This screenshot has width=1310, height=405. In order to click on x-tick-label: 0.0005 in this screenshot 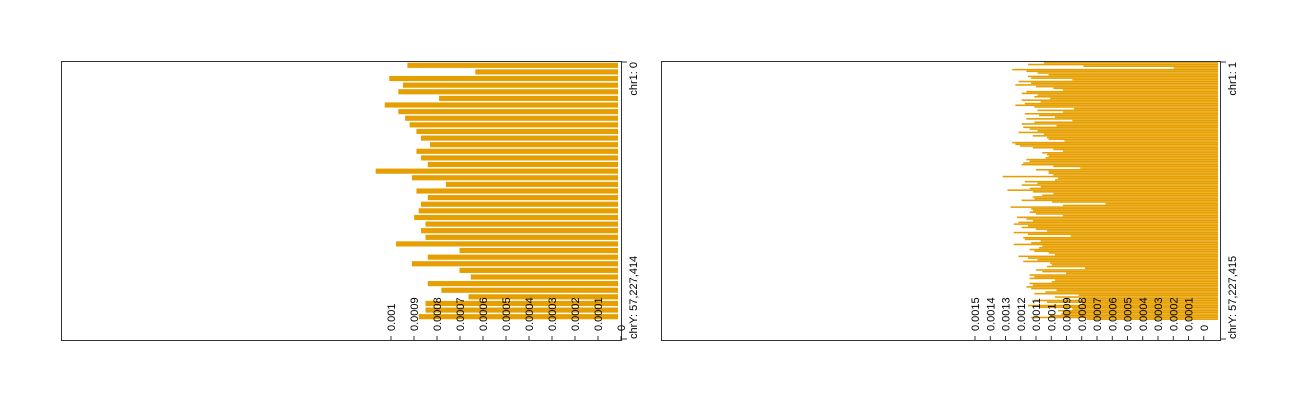, I will do `click(1129, 314)`.